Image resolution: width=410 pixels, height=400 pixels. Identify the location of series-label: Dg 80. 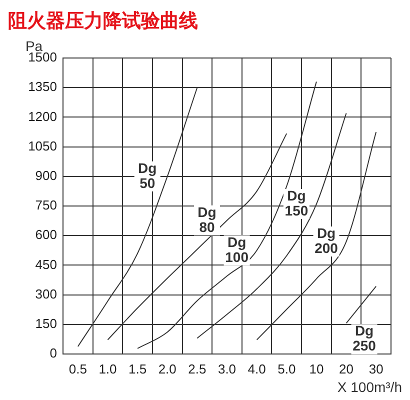
(207, 219).